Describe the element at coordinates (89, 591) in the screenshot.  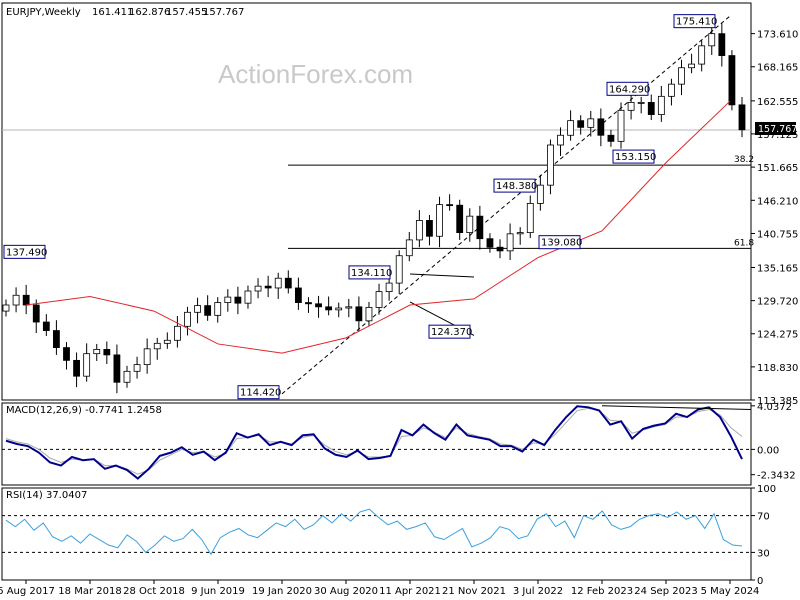
I see `x-tick-label: 18 Mar 2018` at that location.